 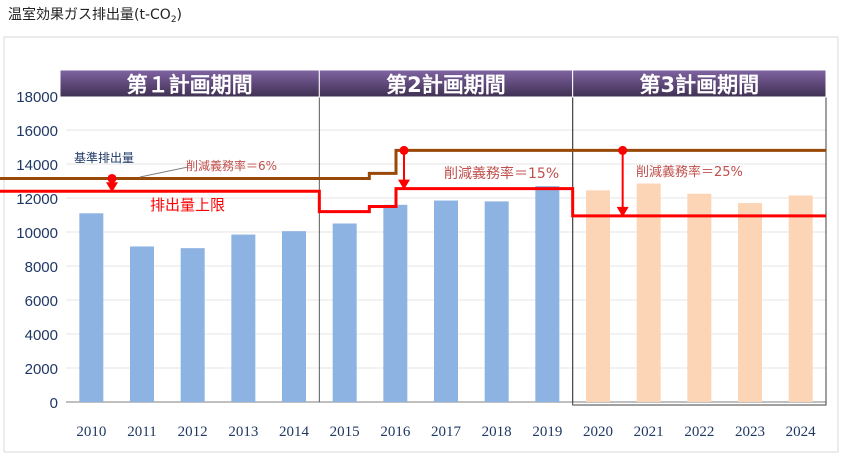 What do you see at coordinates (193, 432) in the screenshot?
I see `x-tick-label: 2012` at bounding box center [193, 432].